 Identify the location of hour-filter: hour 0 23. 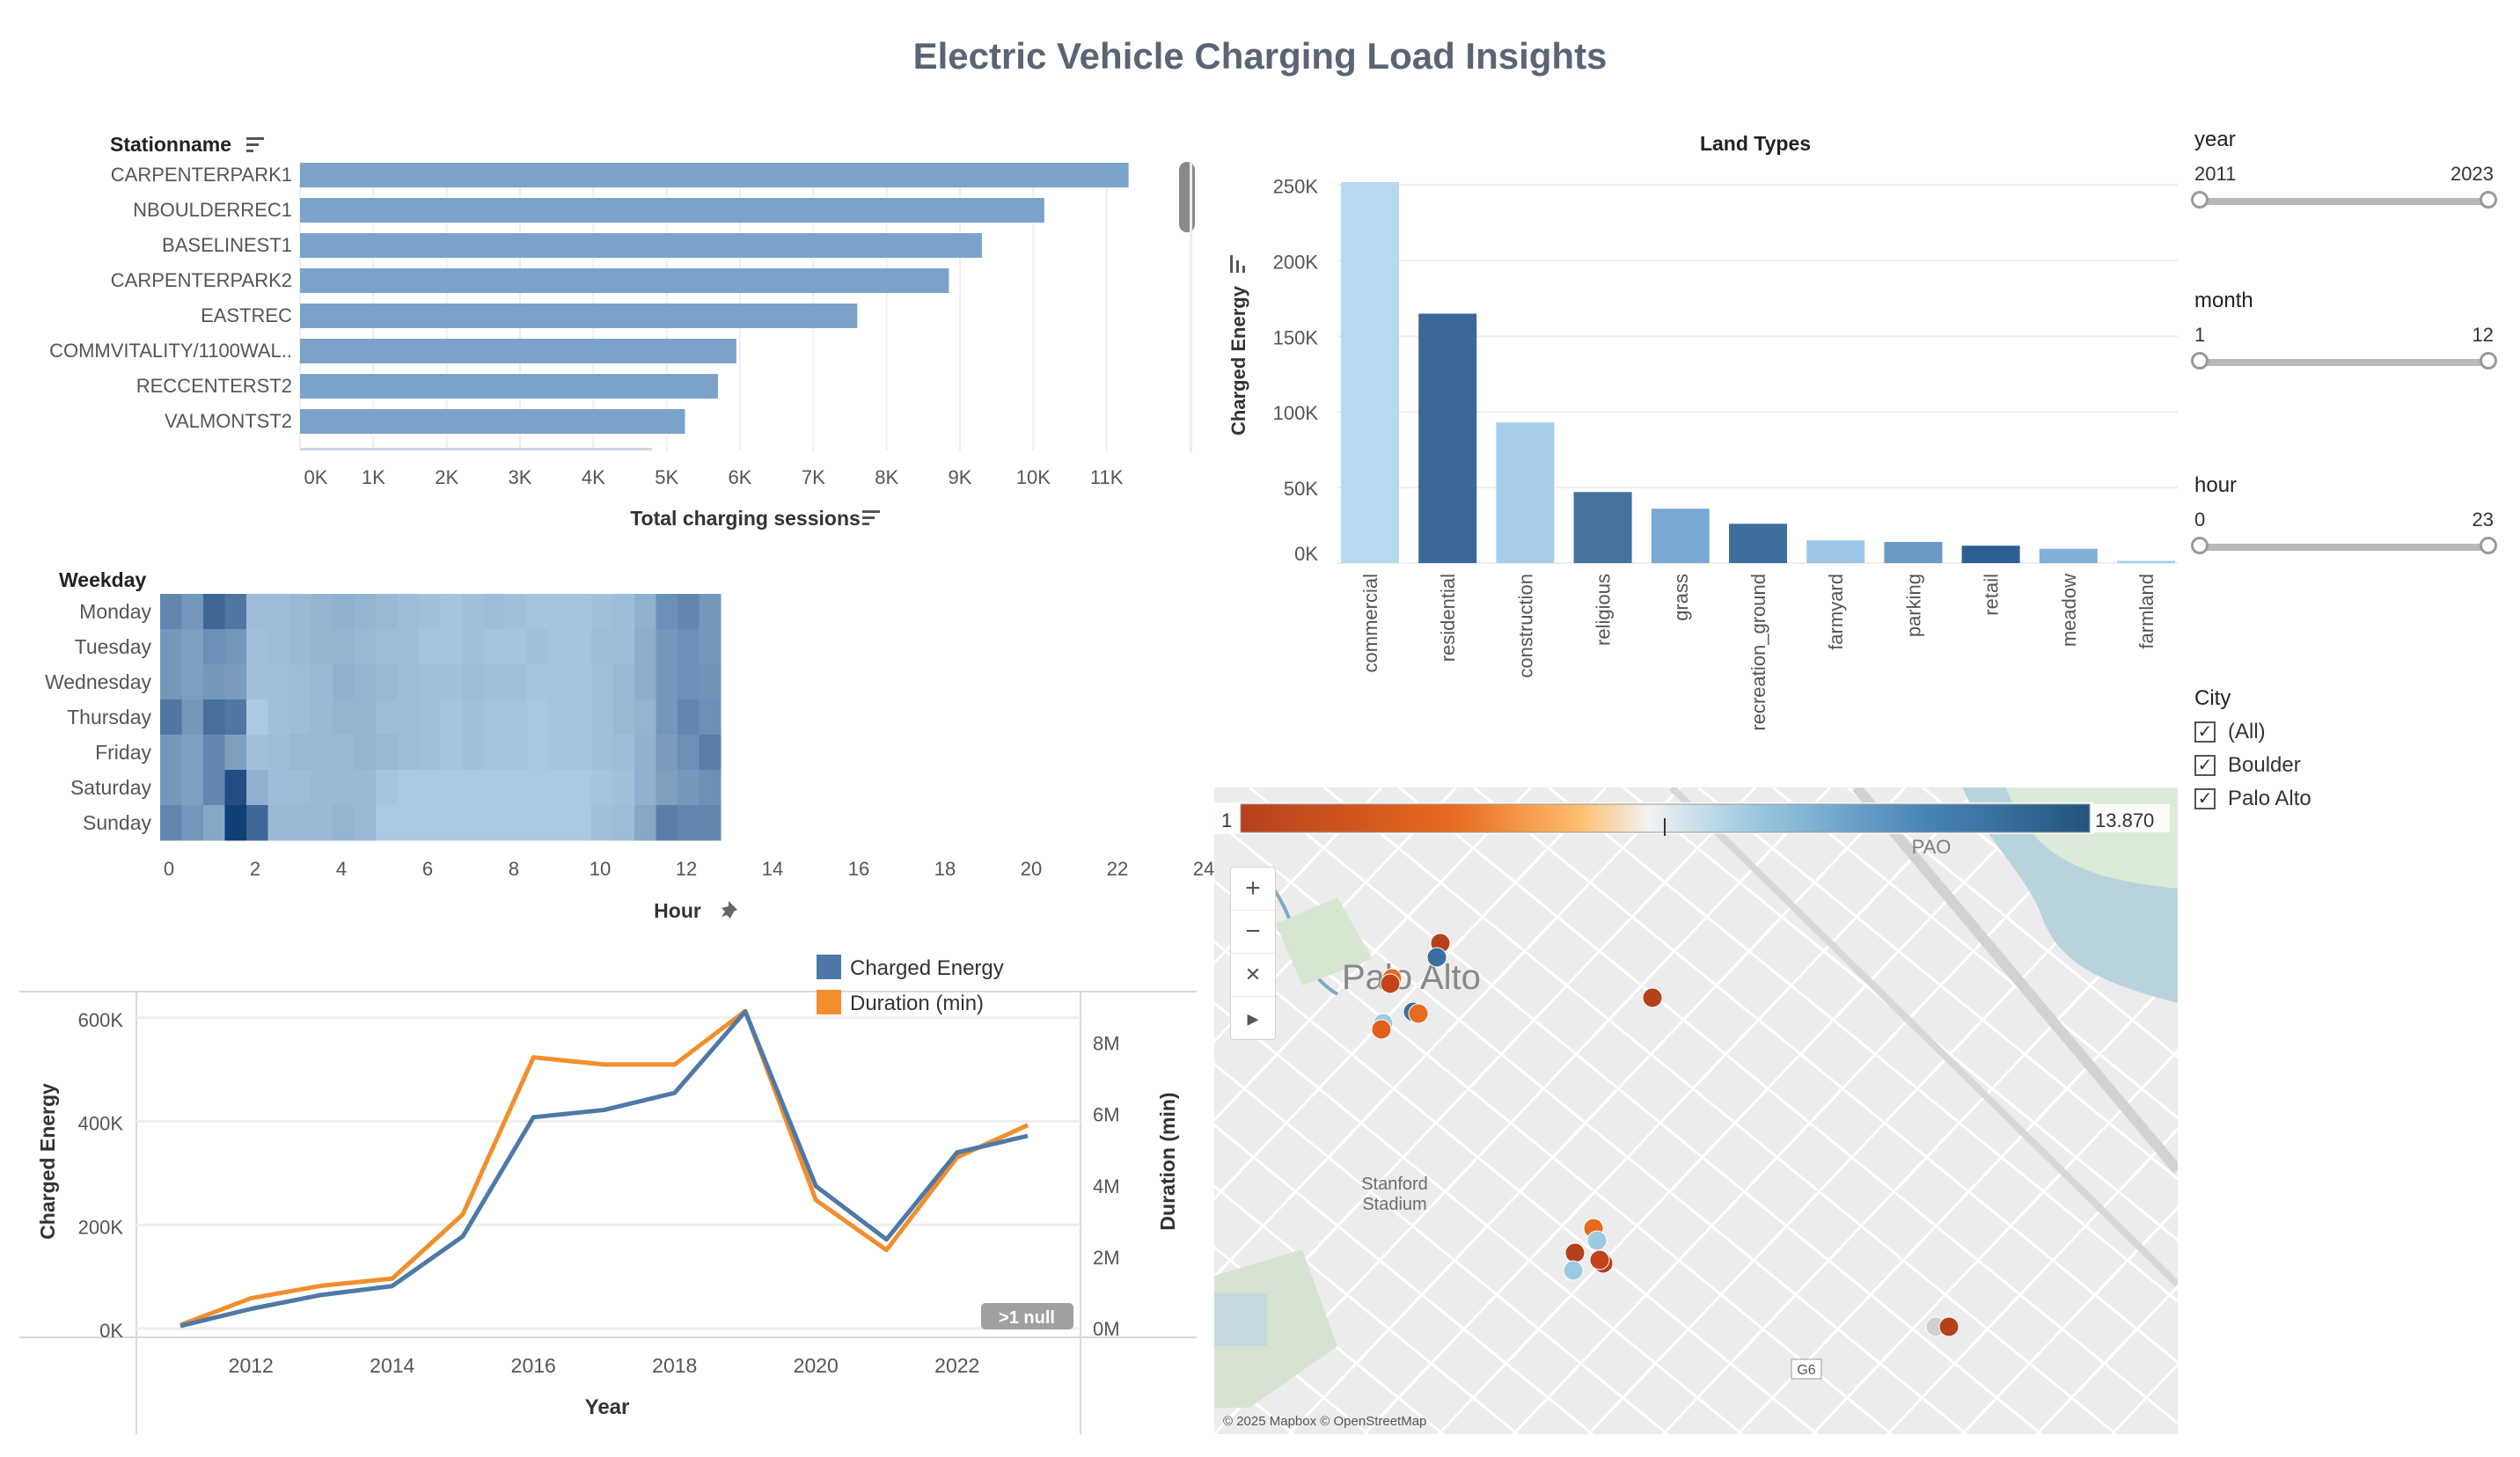
(2344, 513).